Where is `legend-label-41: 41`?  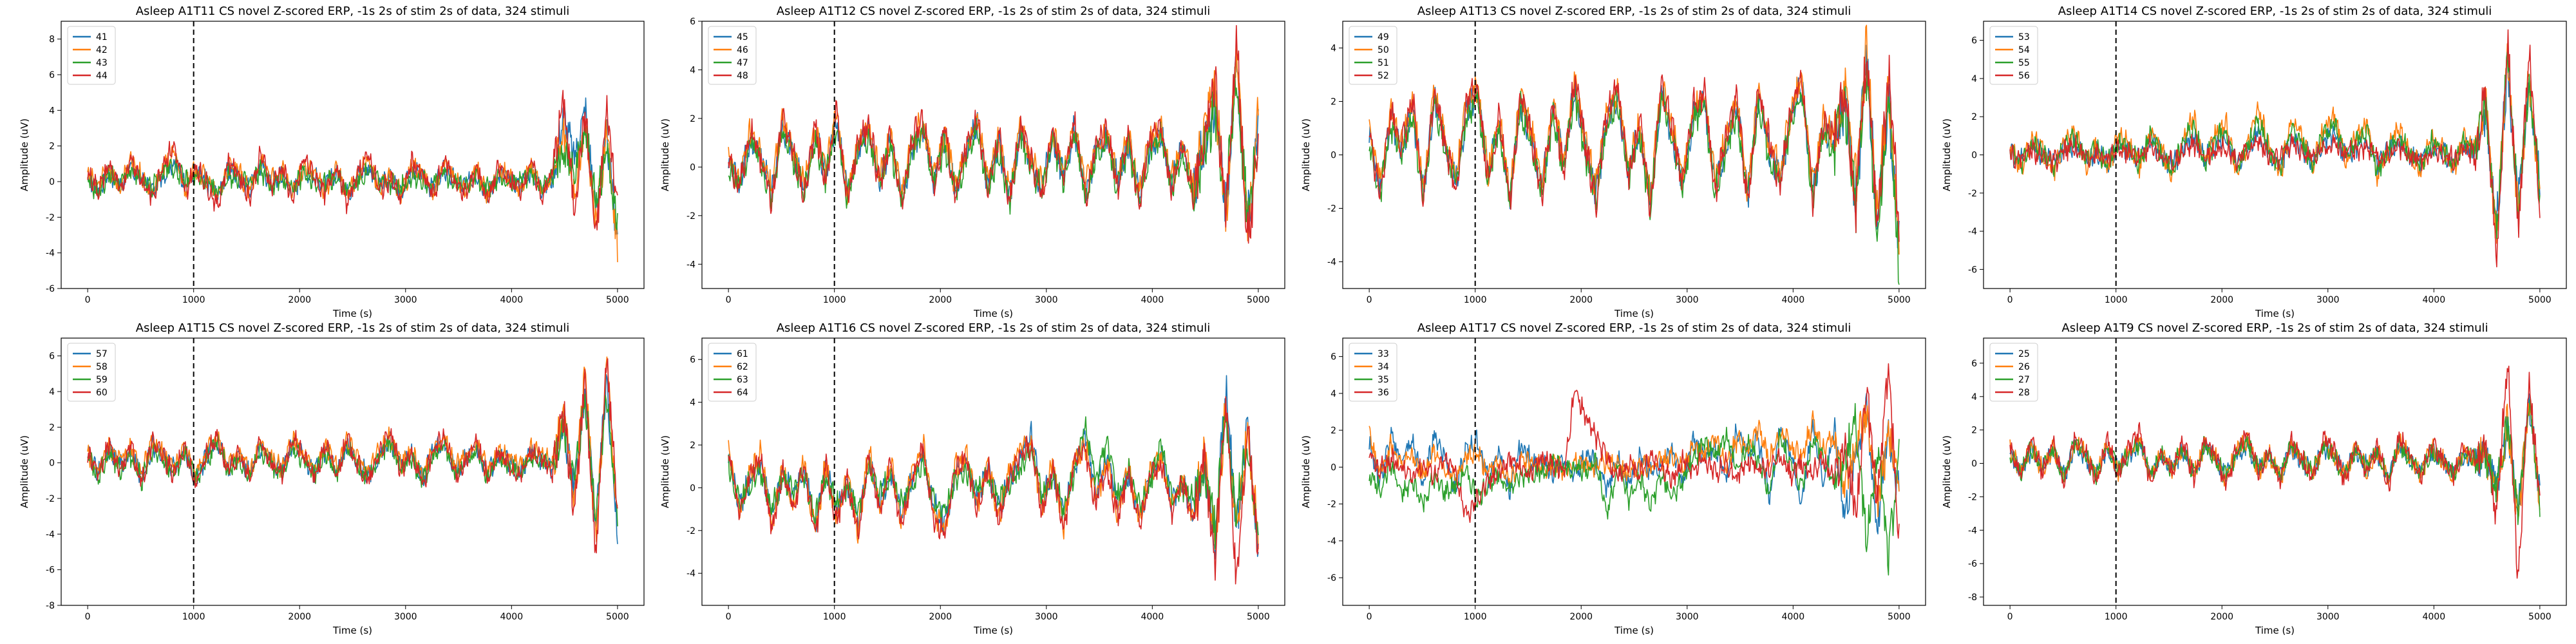
legend-label-41: 41 is located at coordinates (102, 38).